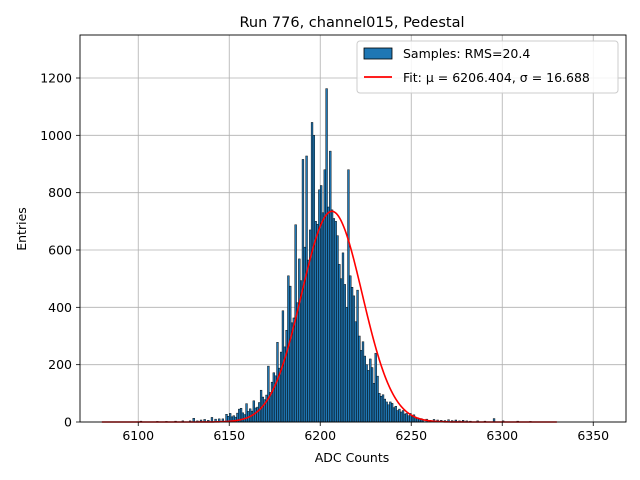  I want to click on x-tick-label: 6350, so click(593, 435).